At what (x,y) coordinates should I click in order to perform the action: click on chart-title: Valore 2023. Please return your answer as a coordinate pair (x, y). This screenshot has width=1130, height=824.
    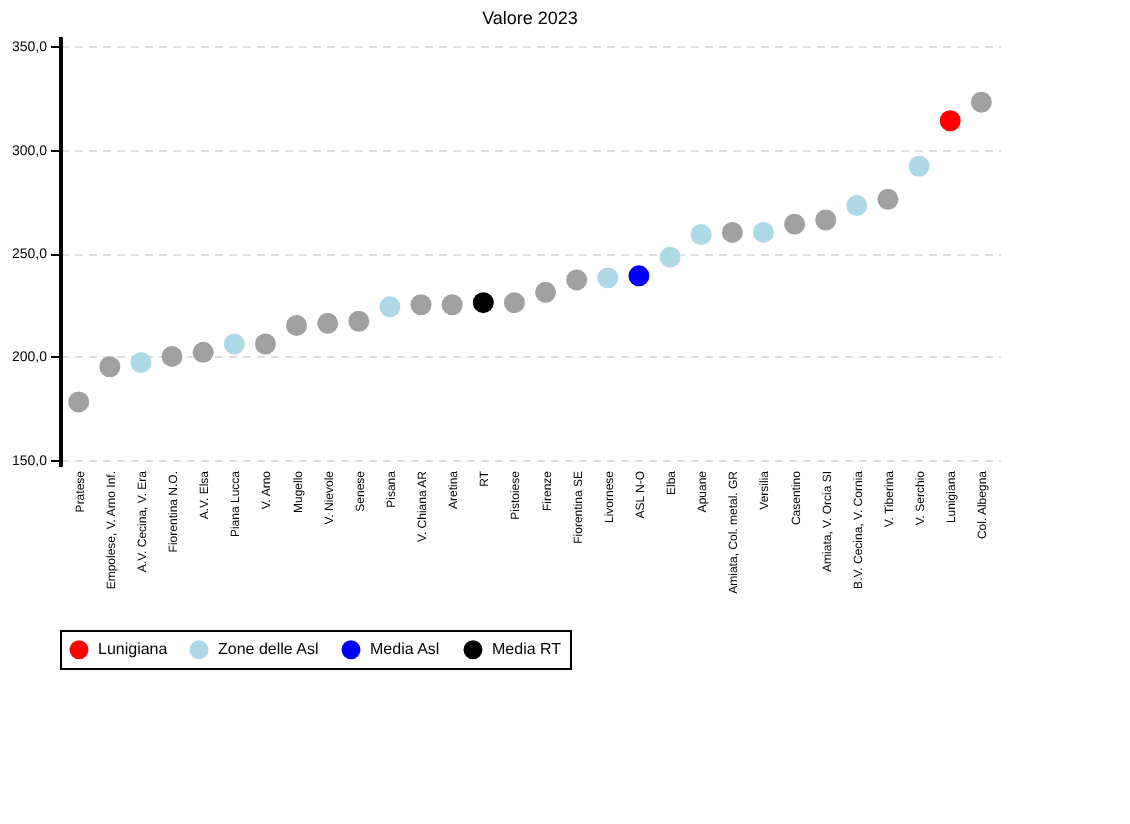
    Looking at the image, I should click on (530, 18).